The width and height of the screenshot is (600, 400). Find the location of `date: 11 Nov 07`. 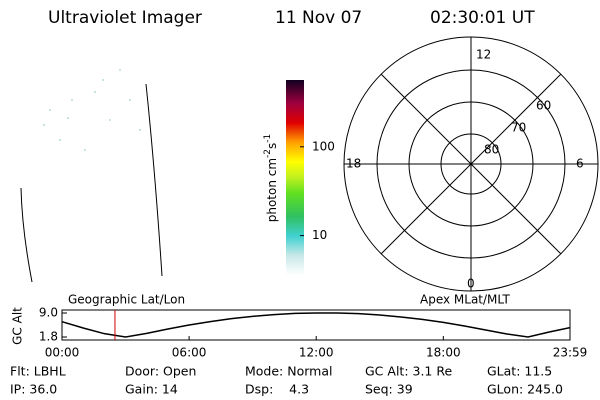

date: 11 Nov 07 is located at coordinates (318, 18).